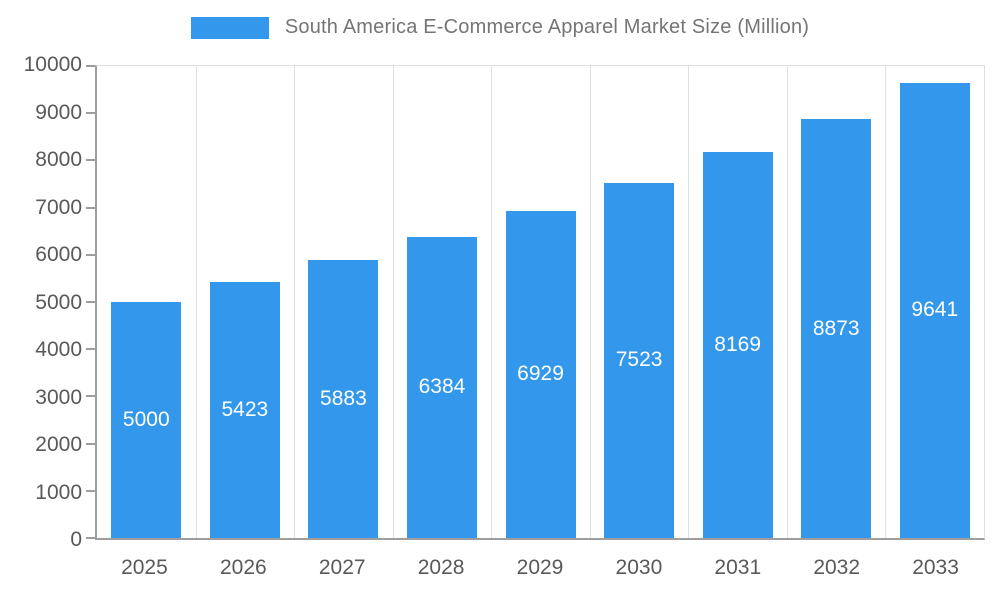 This screenshot has height=600, width=1000. What do you see at coordinates (58, 207) in the screenshot?
I see `y-axis-tick-label: 7000` at bounding box center [58, 207].